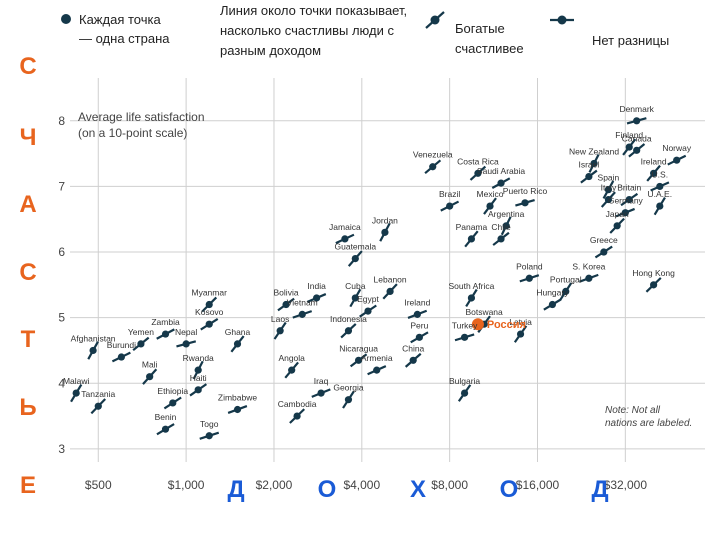 The image size is (720, 540). I want to click on country-label: Georgia, so click(348, 388).